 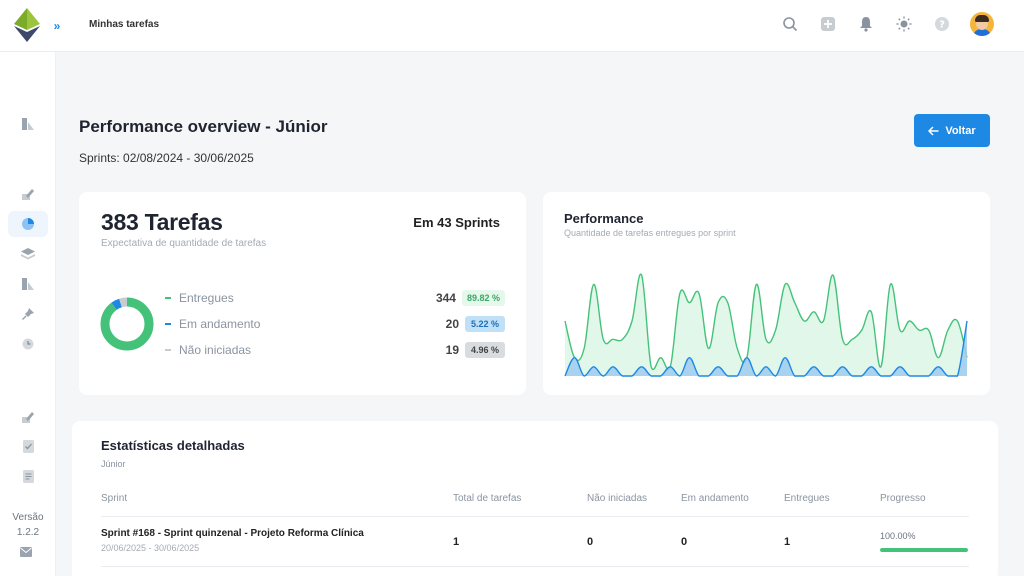 What do you see at coordinates (124, 24) in the screenshot?
I see `breadcrumb: Minhas tarefas` at bounding box center [124, 24].